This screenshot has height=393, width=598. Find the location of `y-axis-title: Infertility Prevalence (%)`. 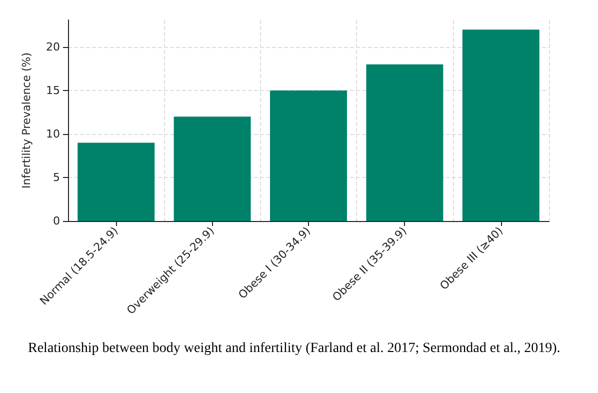

y-axis-title: Infertility Prevalence (%) is located at coordinates (26, 120).